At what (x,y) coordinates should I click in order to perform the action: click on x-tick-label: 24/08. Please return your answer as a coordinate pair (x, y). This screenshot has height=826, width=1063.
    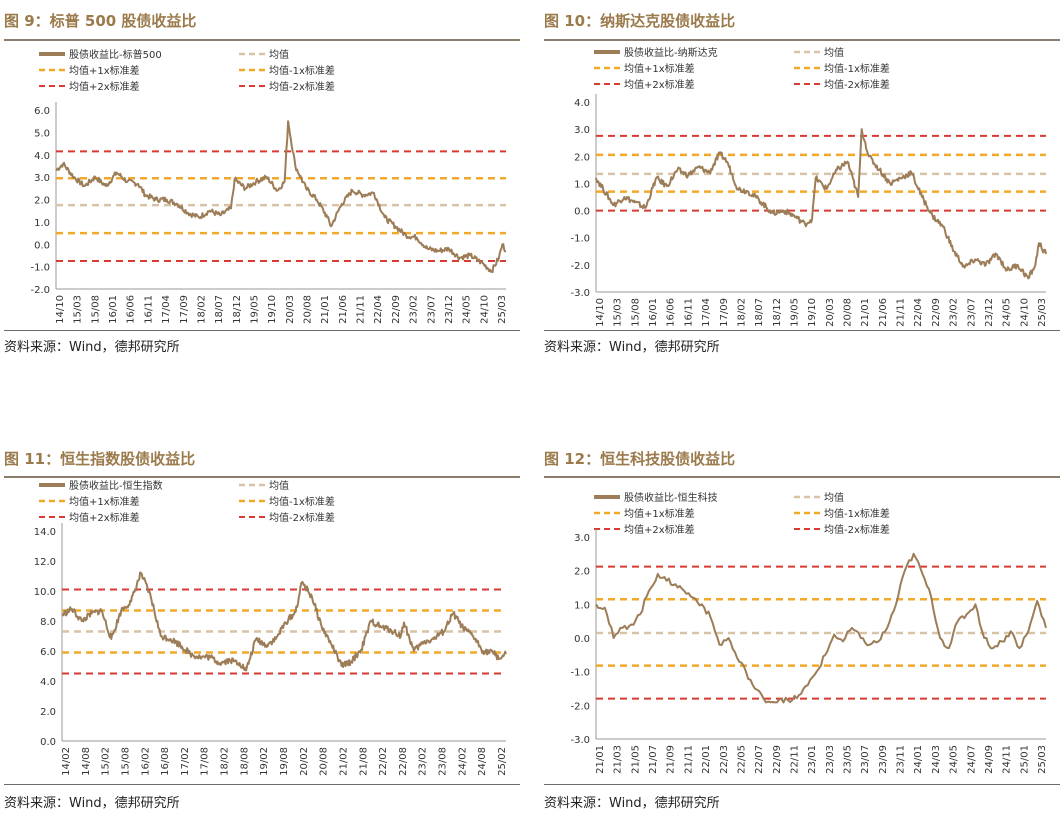
    Looking at the image, I should click on (482, 761).